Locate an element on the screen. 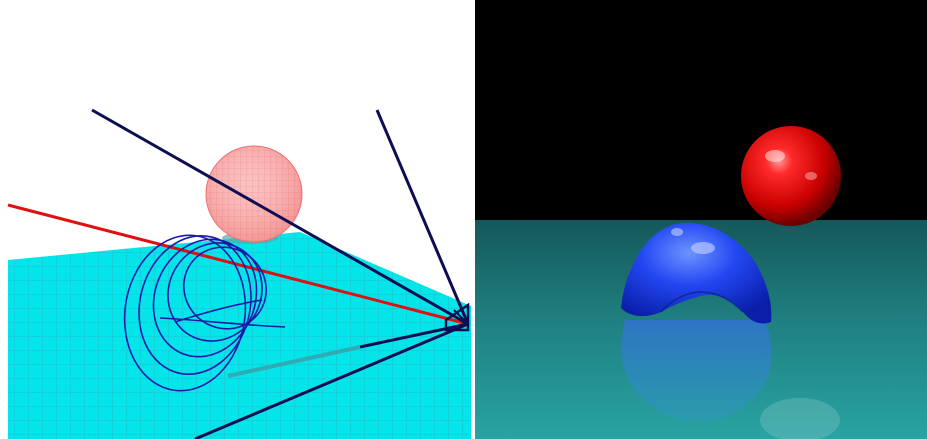 The image size is (927, 439). view-ray-line is located at coordinates (238, 264).